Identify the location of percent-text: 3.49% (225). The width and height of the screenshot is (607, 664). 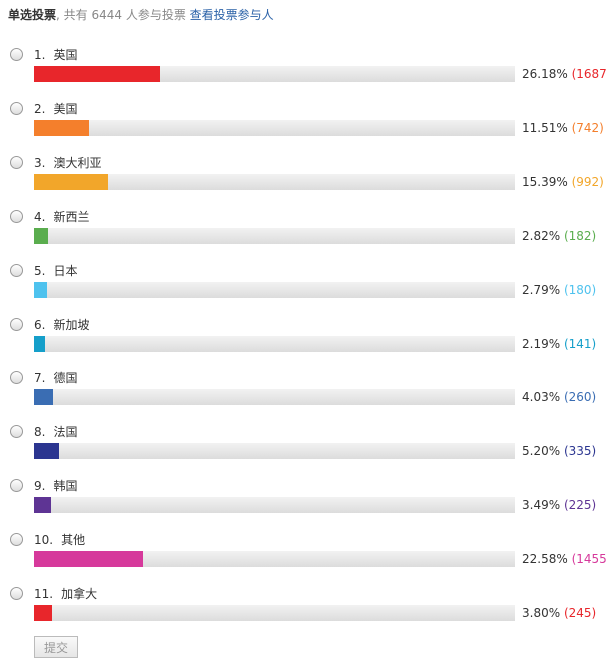
(559, 505).